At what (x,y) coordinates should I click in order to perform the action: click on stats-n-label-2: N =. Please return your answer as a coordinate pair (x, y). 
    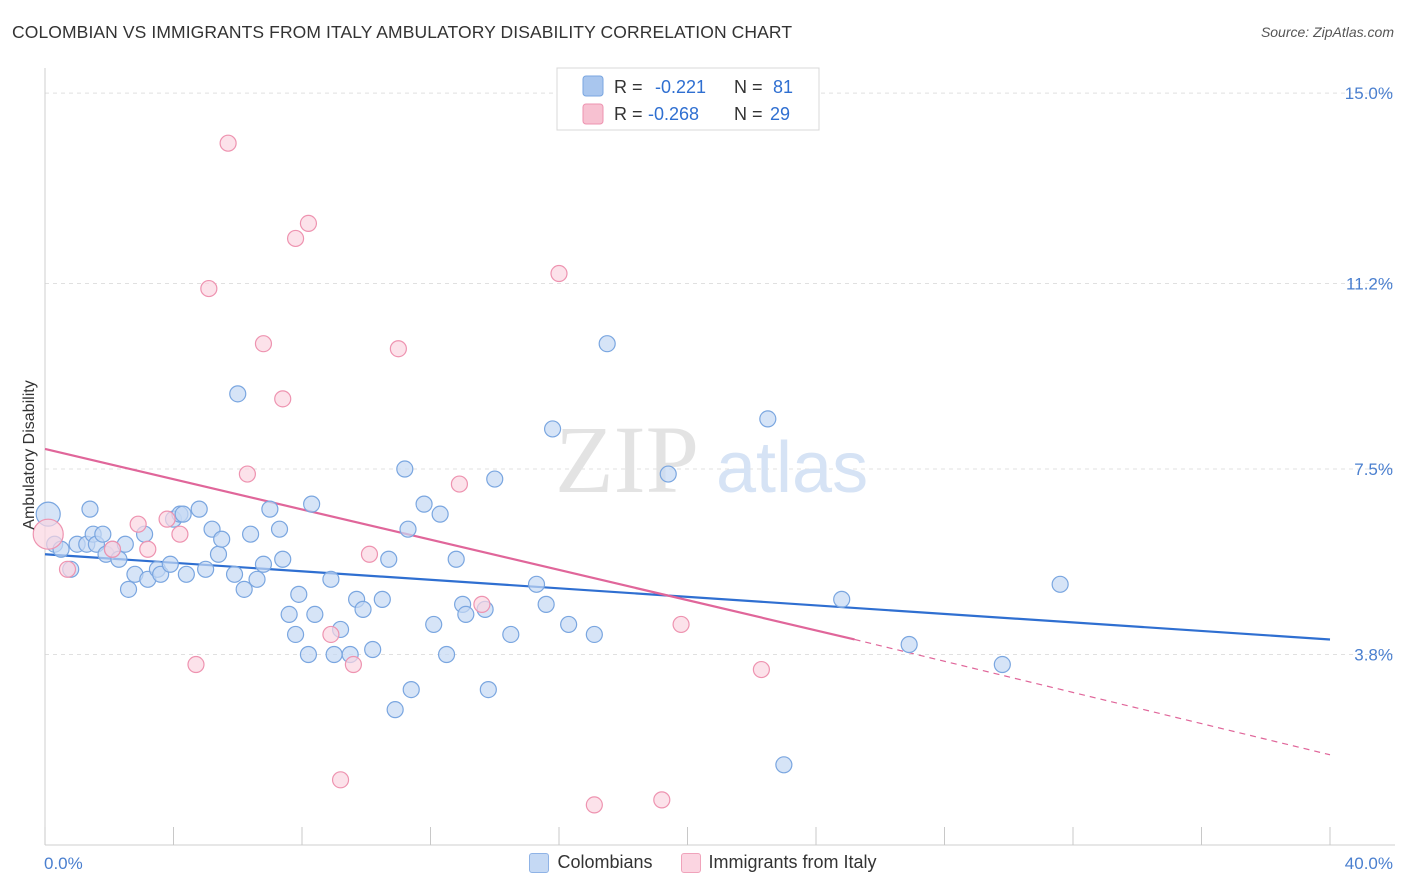
    Looking at the image, I should click on (748, 114).